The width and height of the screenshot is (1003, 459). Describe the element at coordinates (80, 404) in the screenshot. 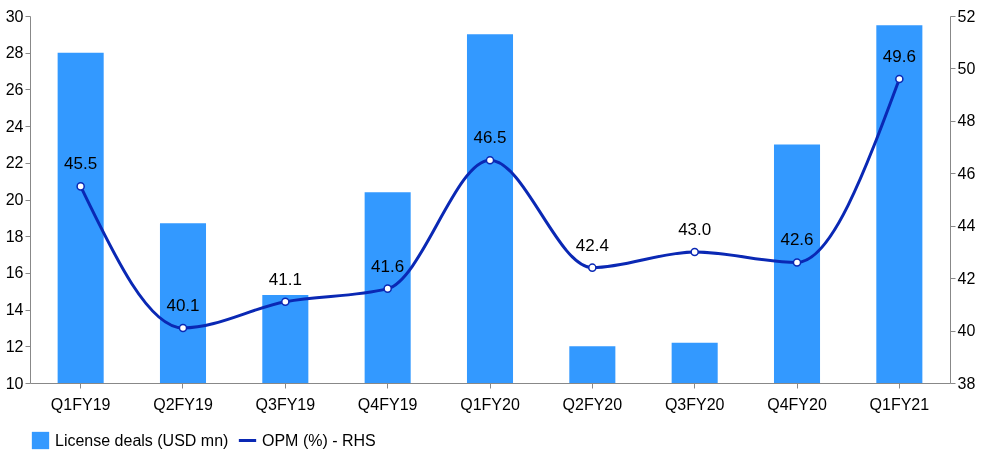

I see `x-tick-label: Q1FY19` at that location.